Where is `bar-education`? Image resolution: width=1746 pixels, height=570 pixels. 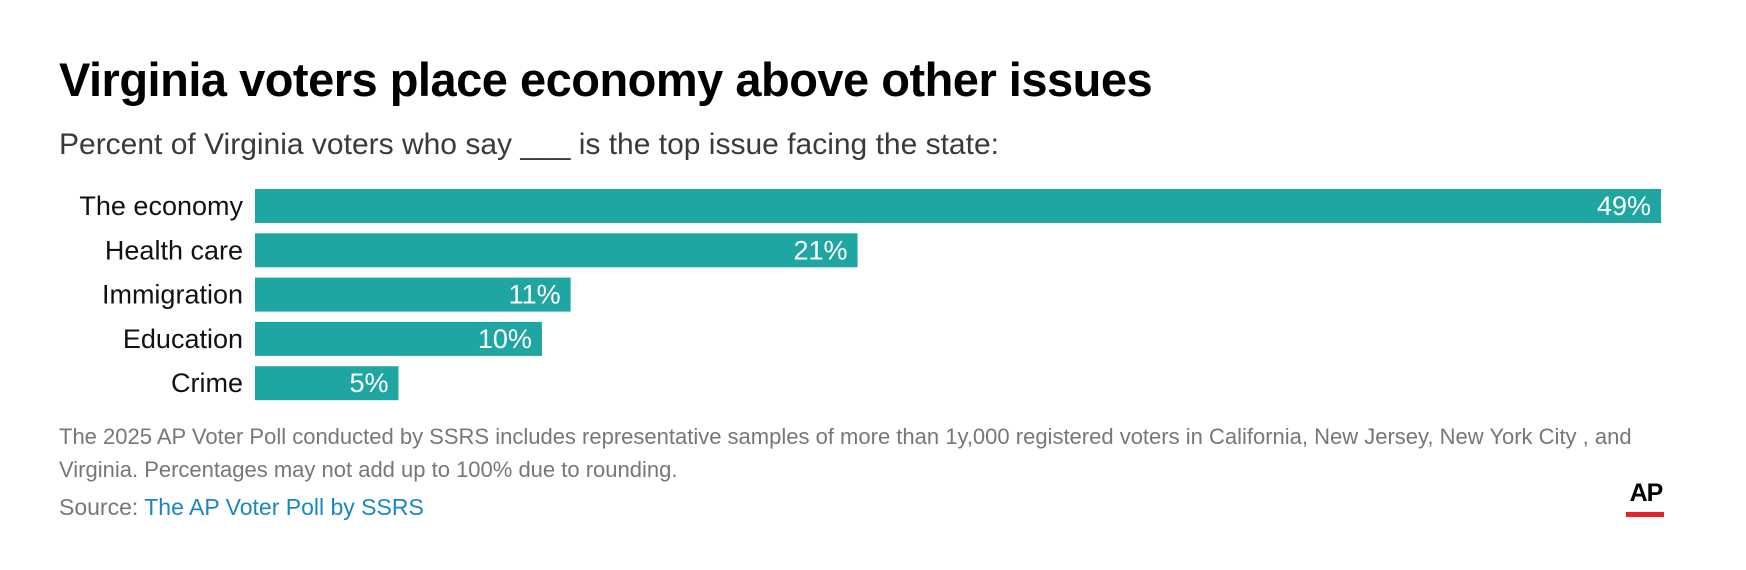
bar-education is located at coordinates (398, 338).